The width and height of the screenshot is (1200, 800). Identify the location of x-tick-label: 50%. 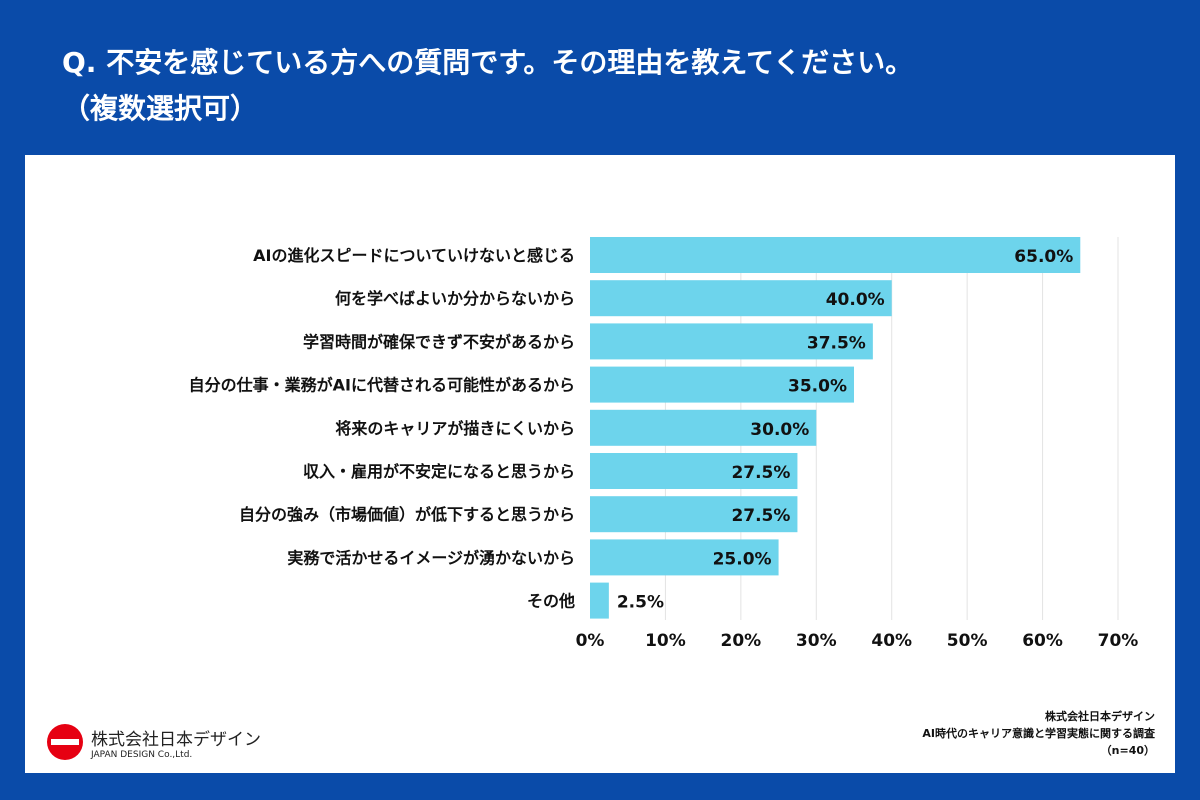
(967, 641).